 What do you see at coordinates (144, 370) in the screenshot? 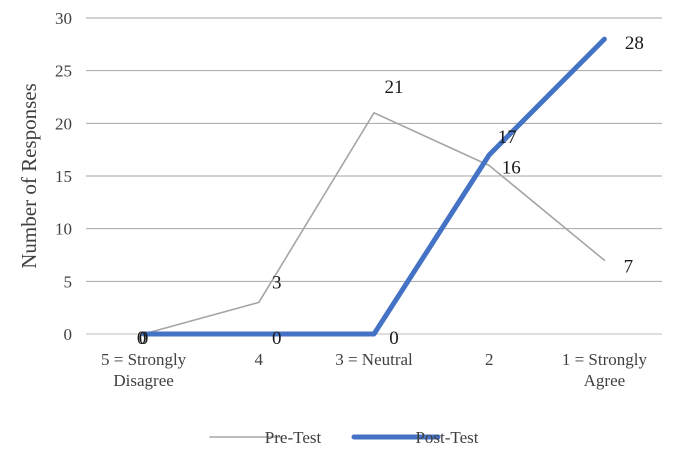
I see `x-tick-label: 5 = Strongly Disagree` at bounding box center [144, 370].